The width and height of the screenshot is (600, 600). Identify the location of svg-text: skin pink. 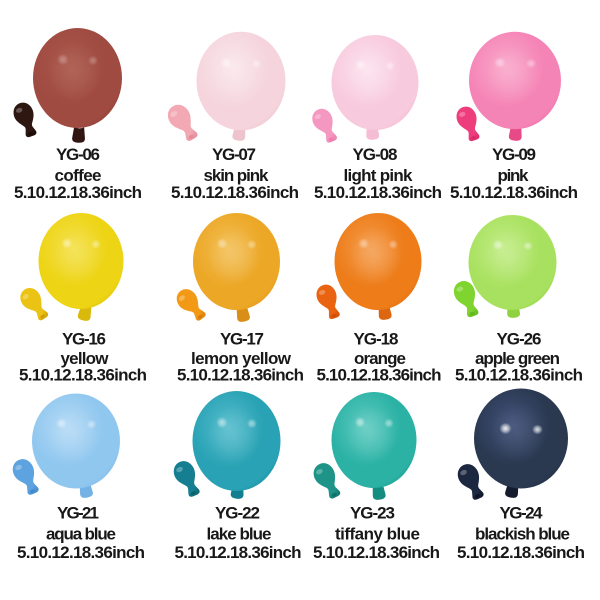
(237, 175).